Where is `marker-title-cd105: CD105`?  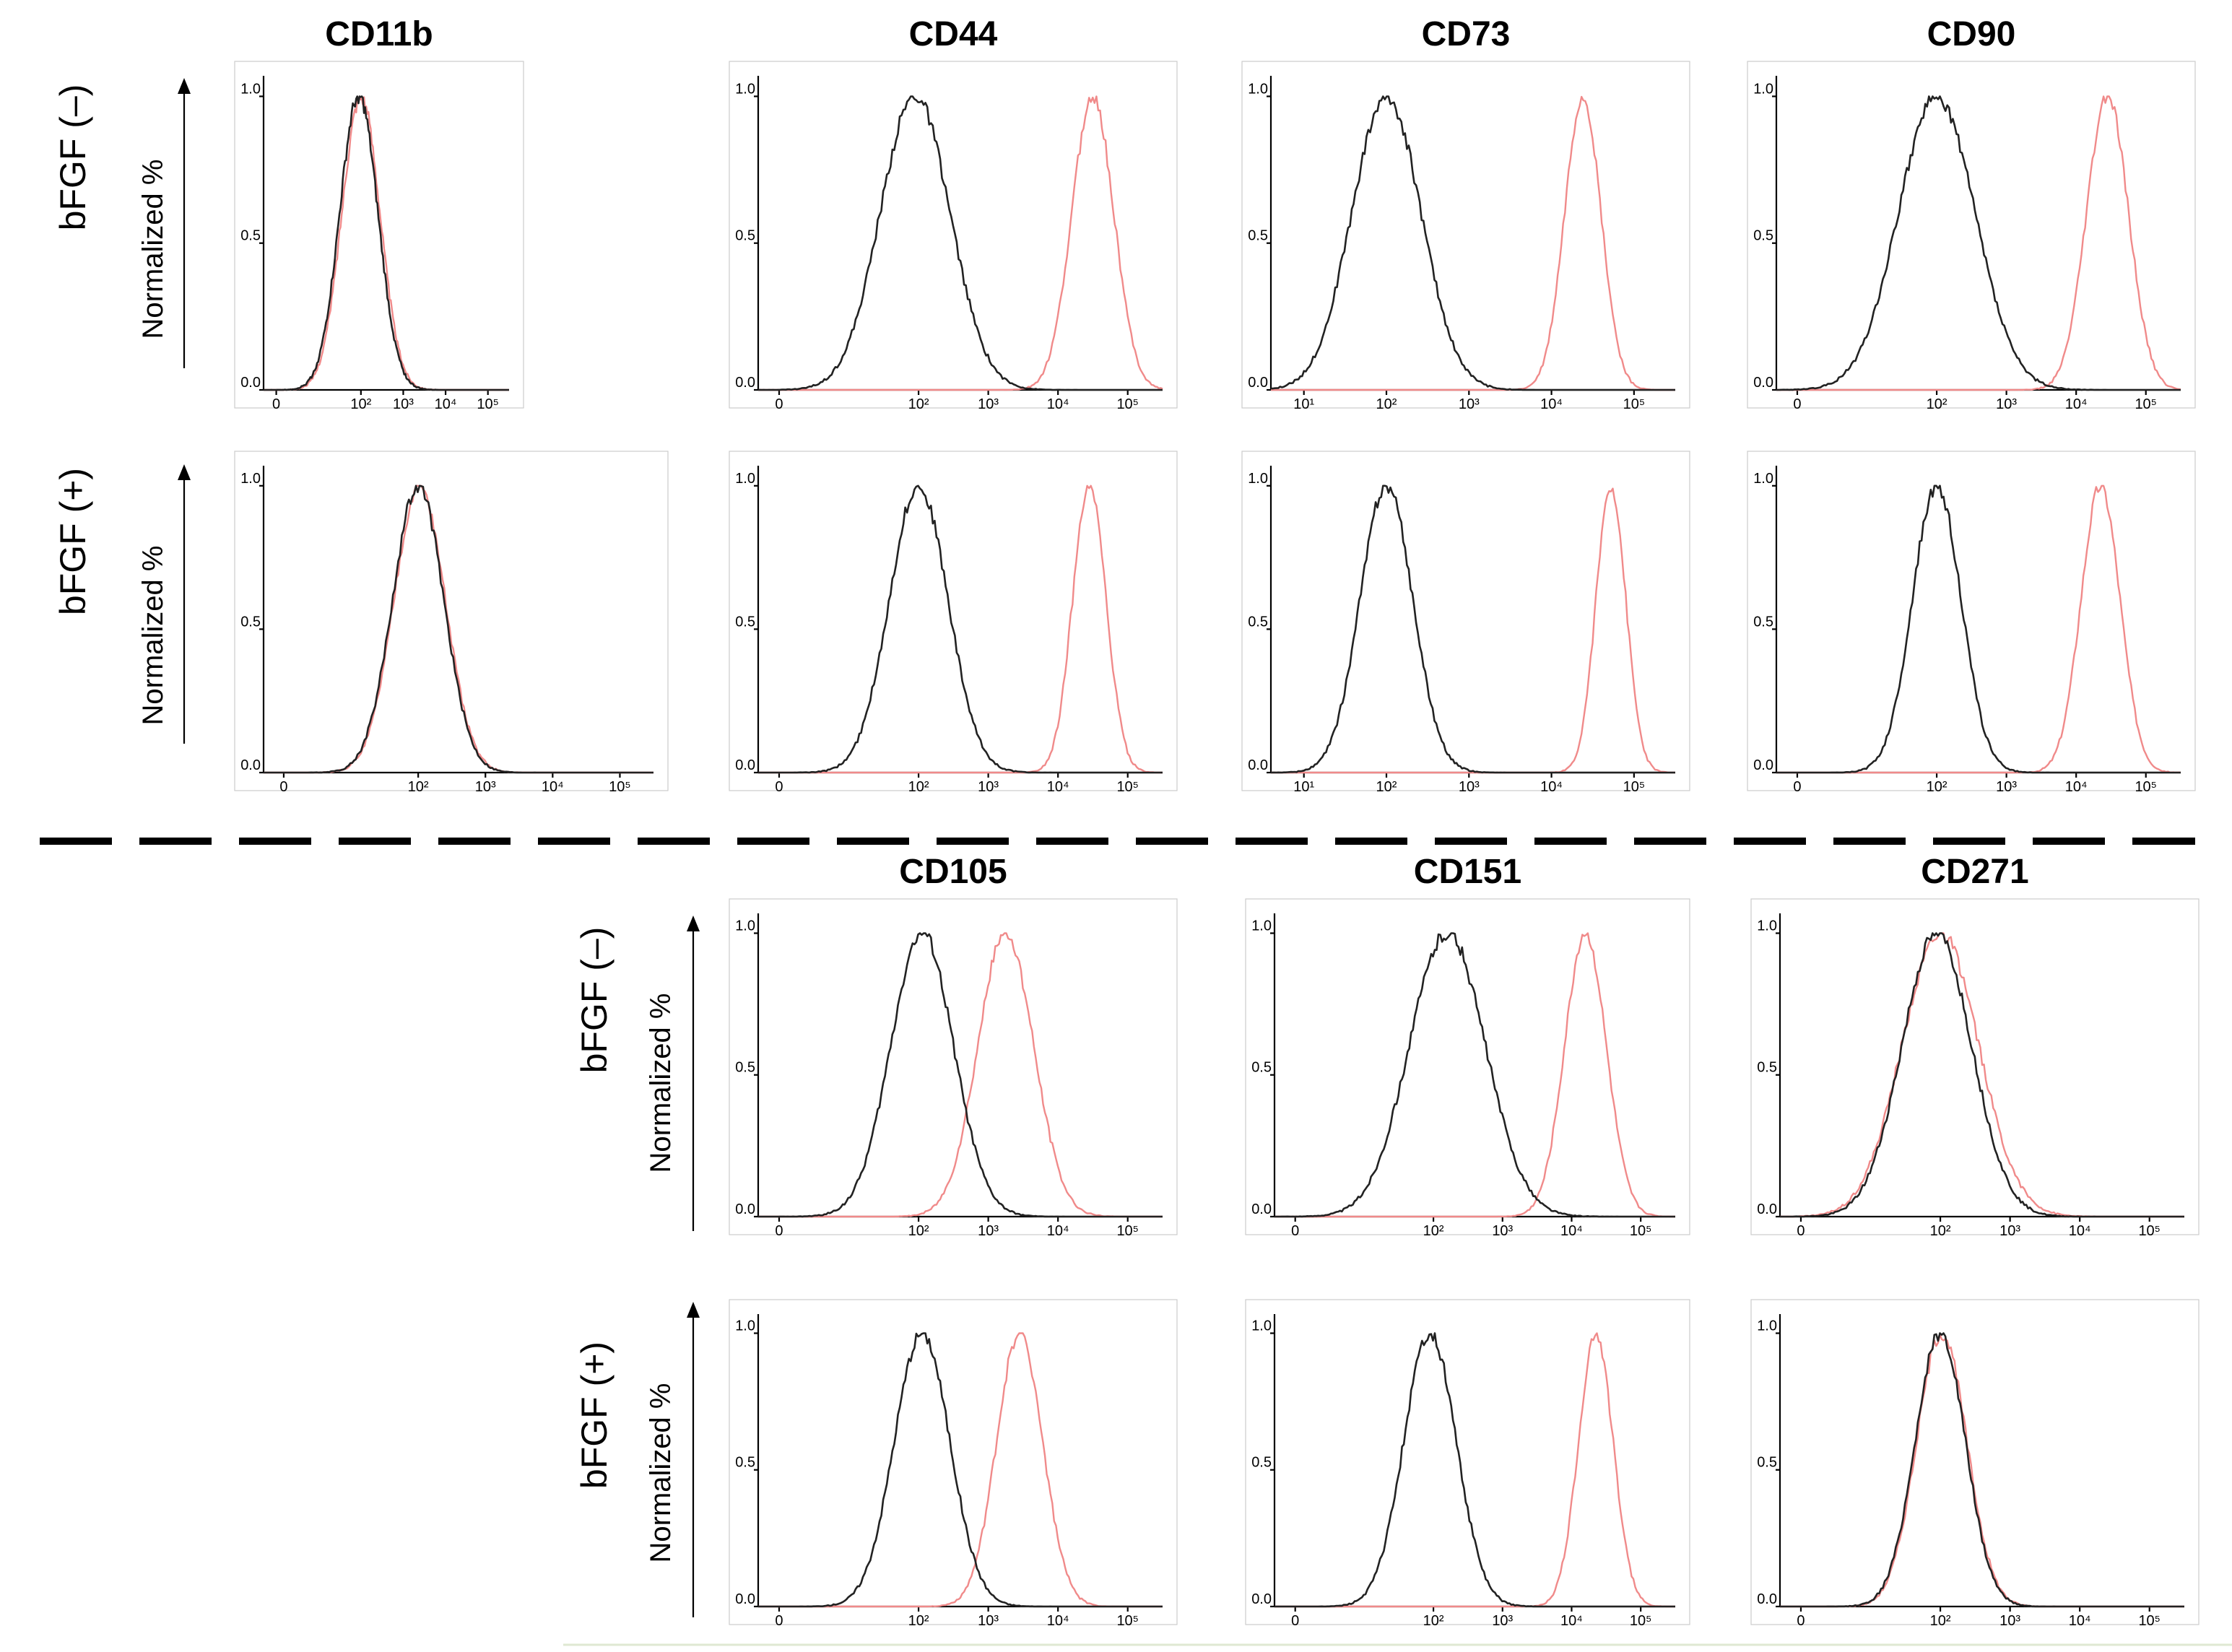
marker-title-cd105: CD105 is located at coordinates (953, 872).